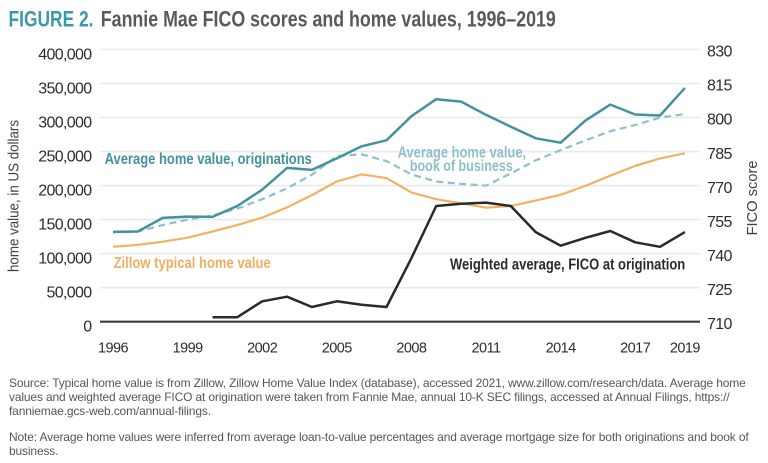 This screenshot has height=463, width=768. I want to click on svg-text: 815, so click(719, 86).